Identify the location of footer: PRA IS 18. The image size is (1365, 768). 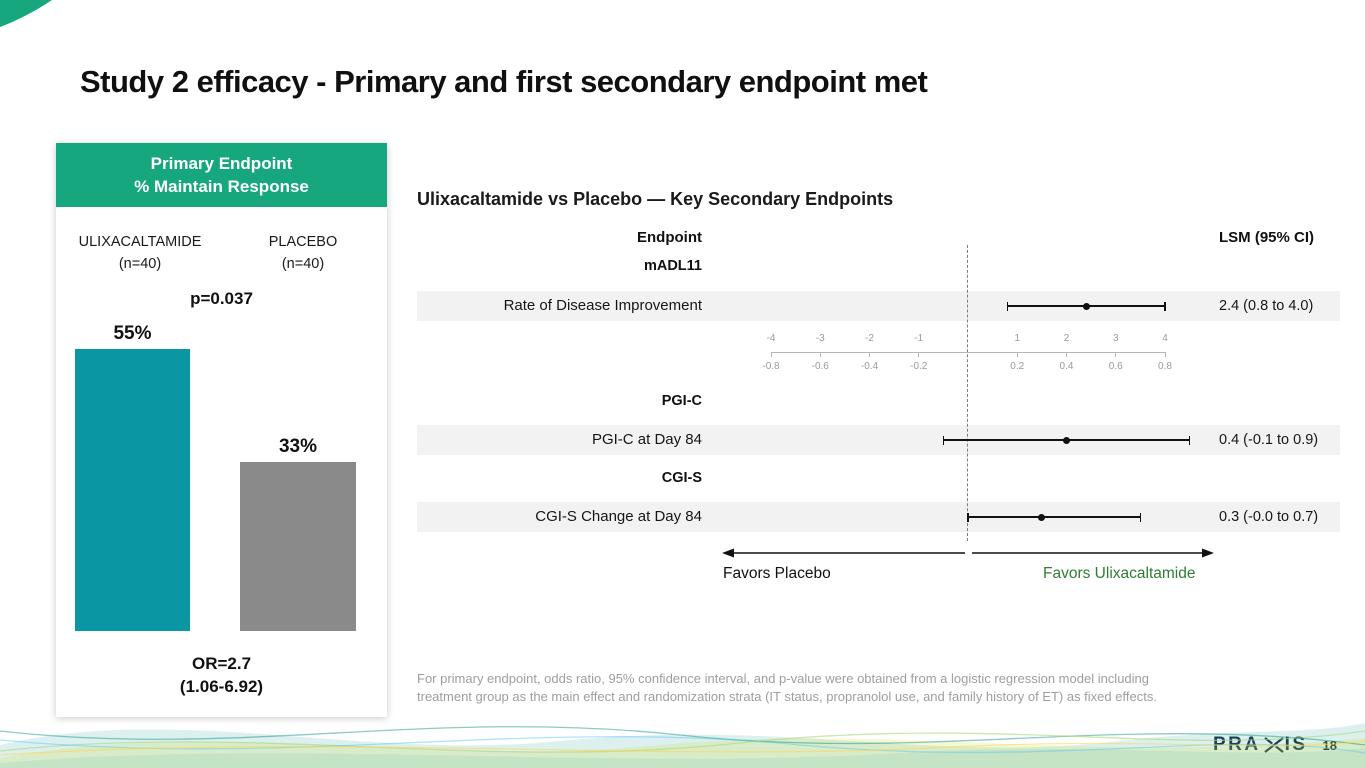
(1275, 745).